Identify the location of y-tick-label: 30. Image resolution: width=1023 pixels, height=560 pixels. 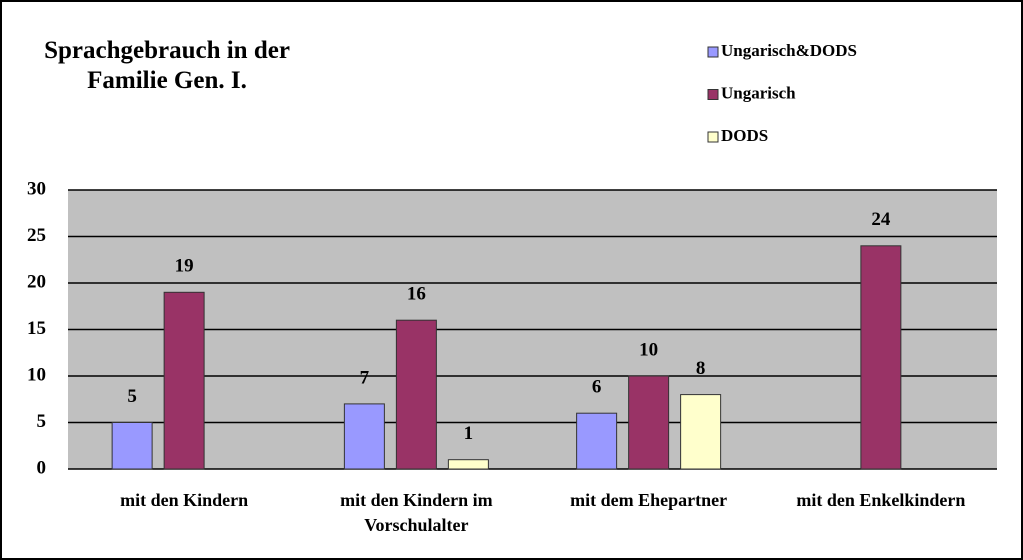
(36, 188).